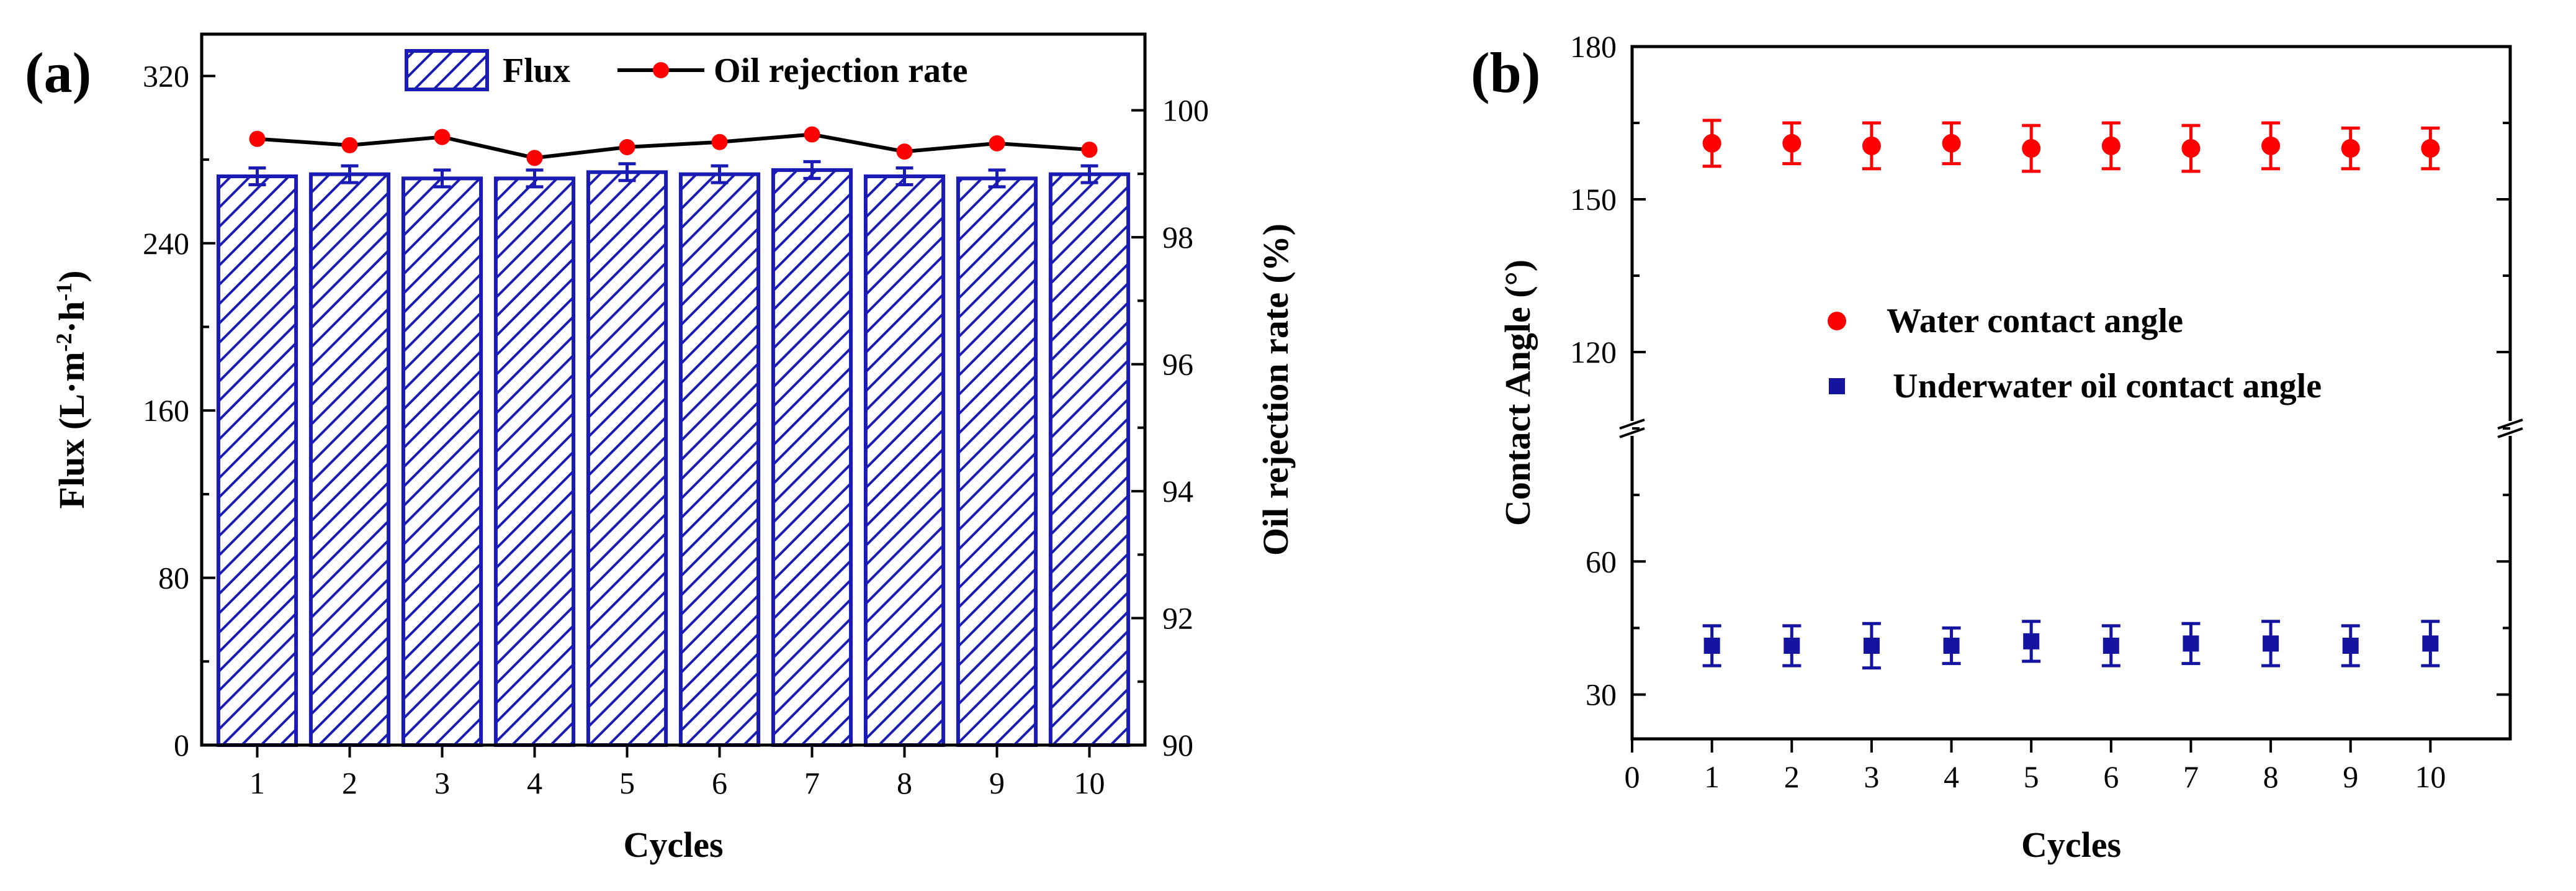 Image resolution: width=2576 pixels, height=891 pixels. What do you see at coordinates (1712, 777) in the screenshot?
I see `x-tick-label-b-1: 1` at bounding box center [1712, 777].